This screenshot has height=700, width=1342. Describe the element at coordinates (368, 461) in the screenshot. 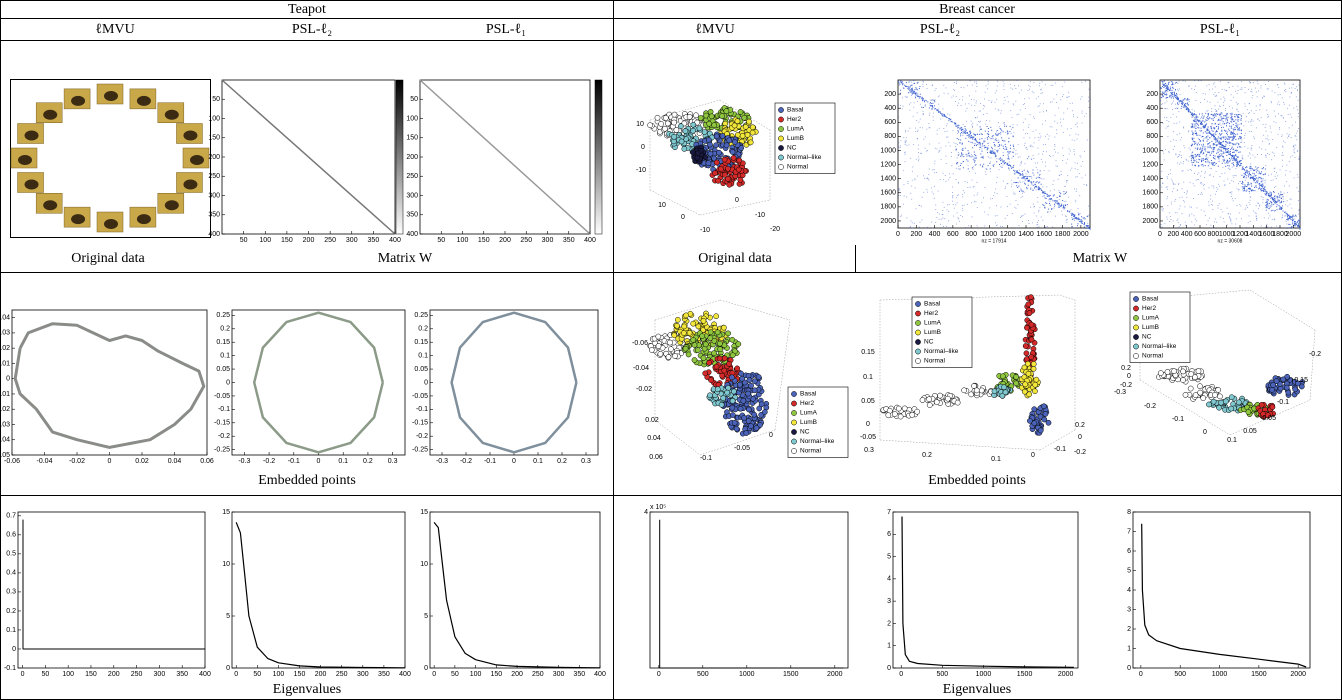

I see `x-tick-label: 0.2` at that location.